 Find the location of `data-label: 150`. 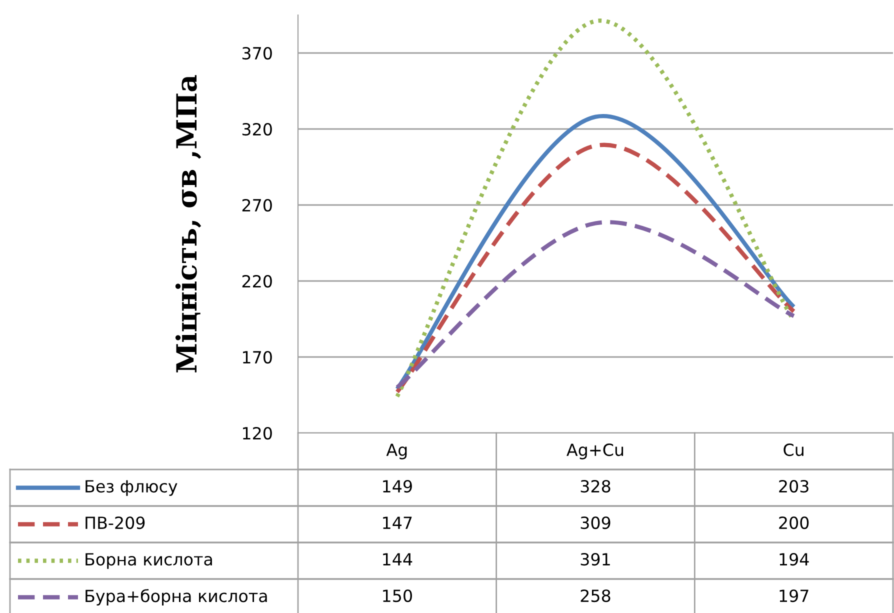

data-label: 150 is located at coordinates (397, 595).